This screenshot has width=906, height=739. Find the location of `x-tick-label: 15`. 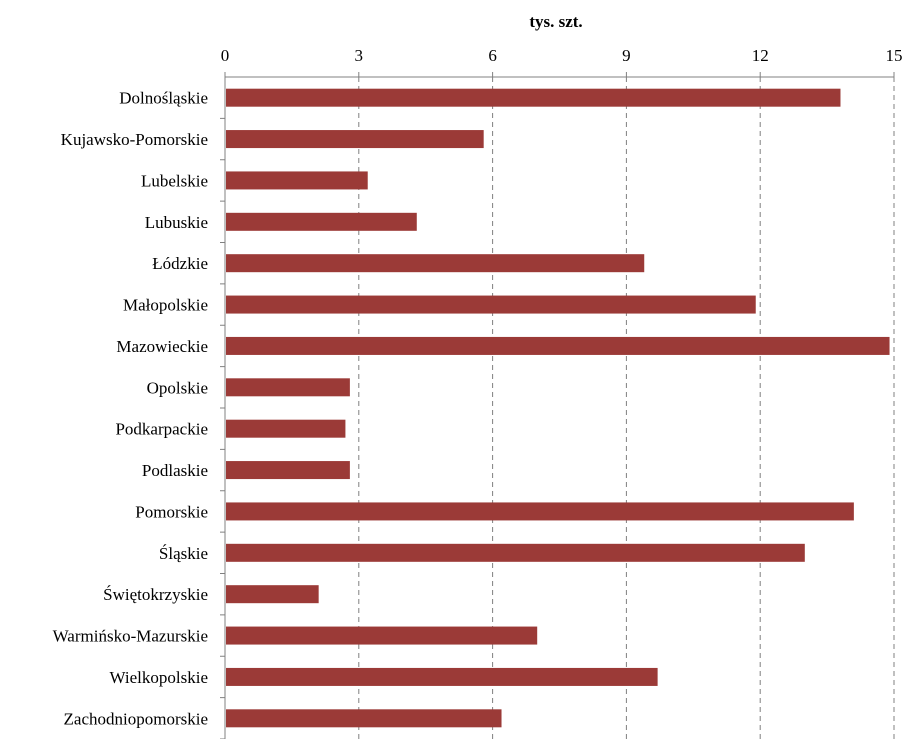

x-tick-label: 15 is located at coordinates (894, 55).